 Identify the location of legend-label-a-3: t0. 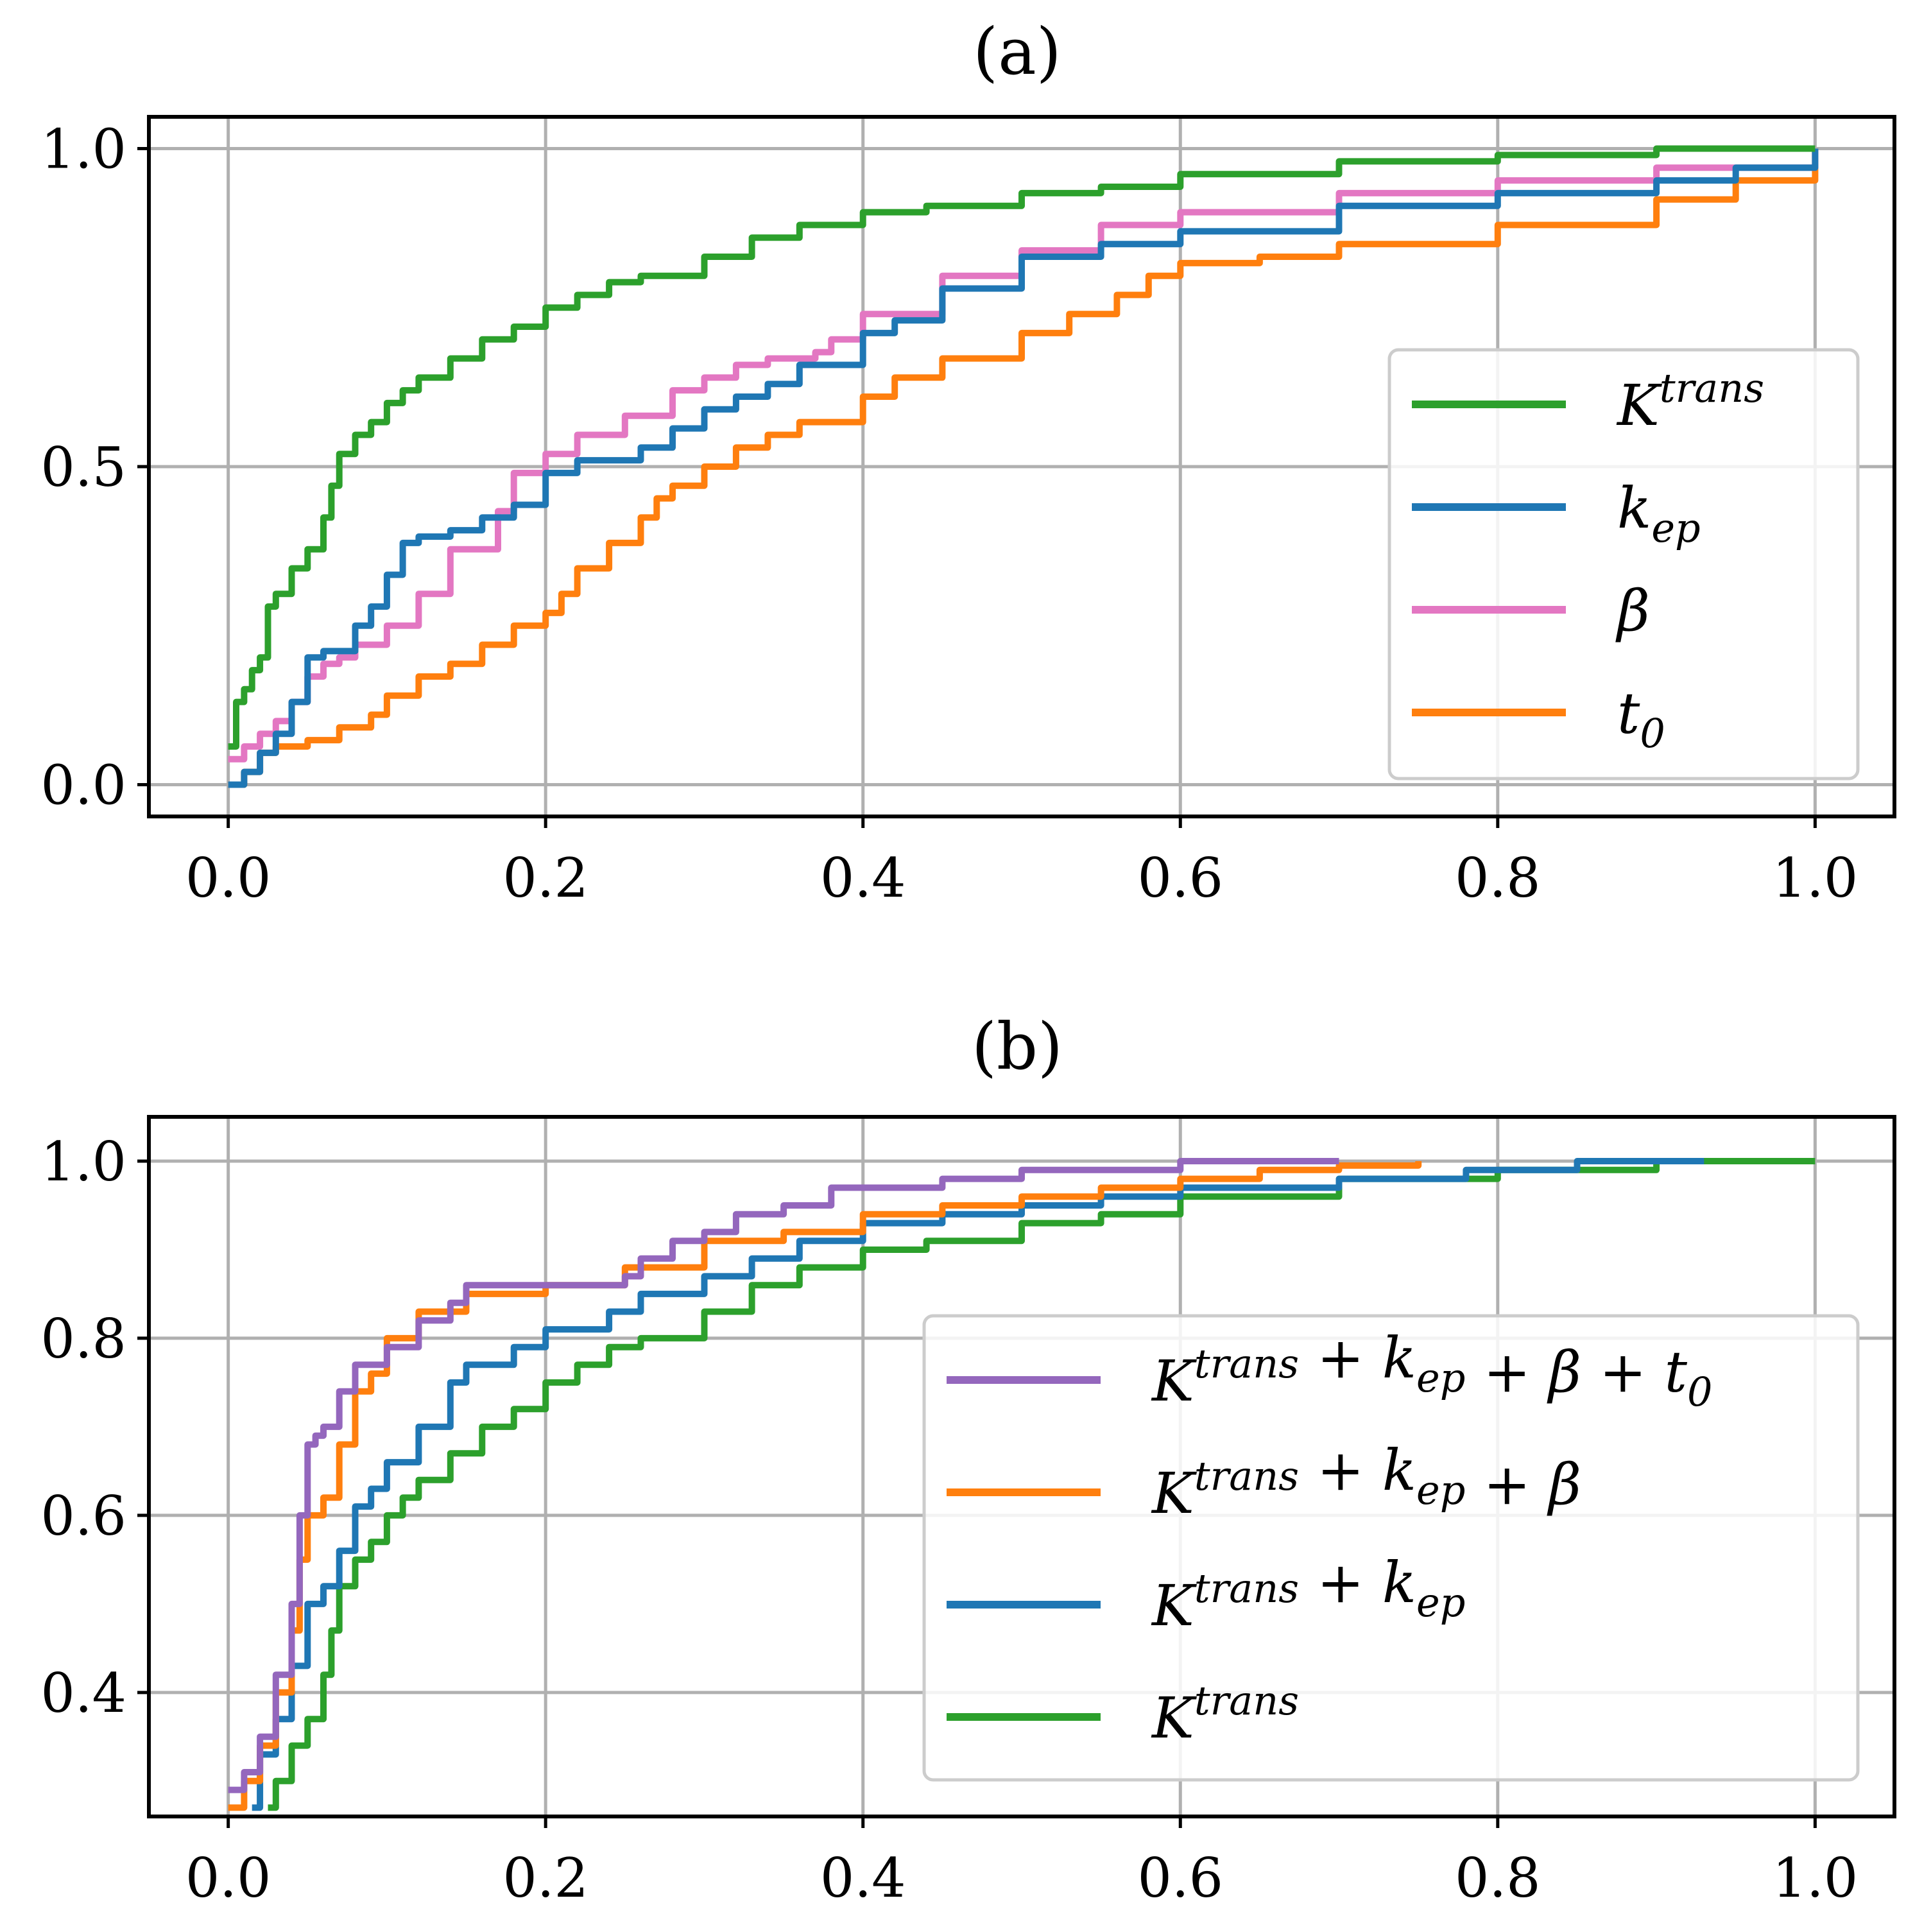
(1641, 718).